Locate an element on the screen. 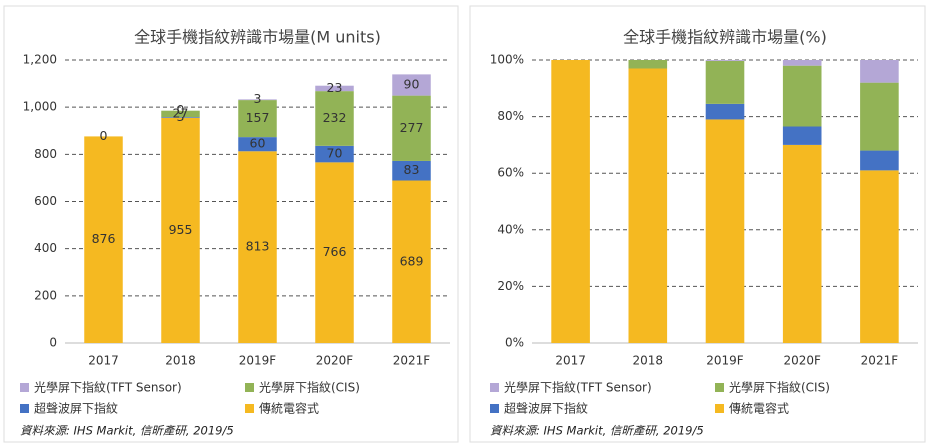 This screenshot has height=446, width=929. data-label: 955 is located at coordinates (181, 229).